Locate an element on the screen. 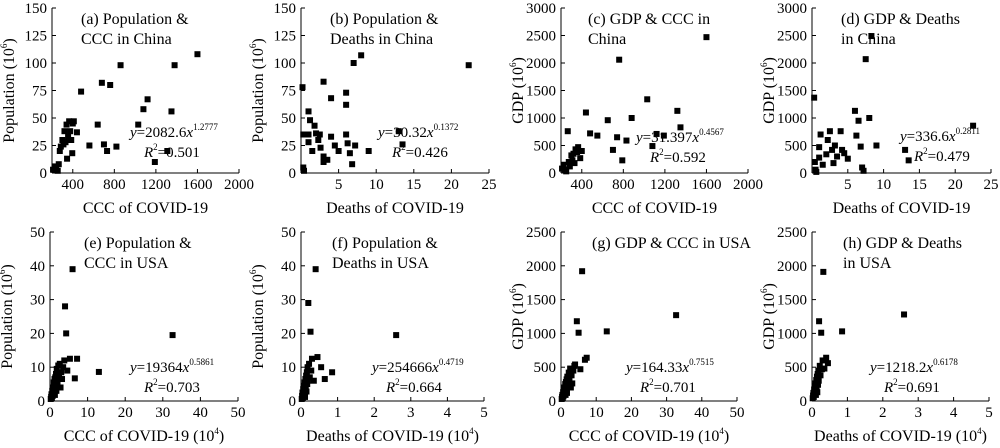 Image resolution: width=1000 pixels, height=448 pixels. y-tick-label: 125 is located at coordinates (285, 37).